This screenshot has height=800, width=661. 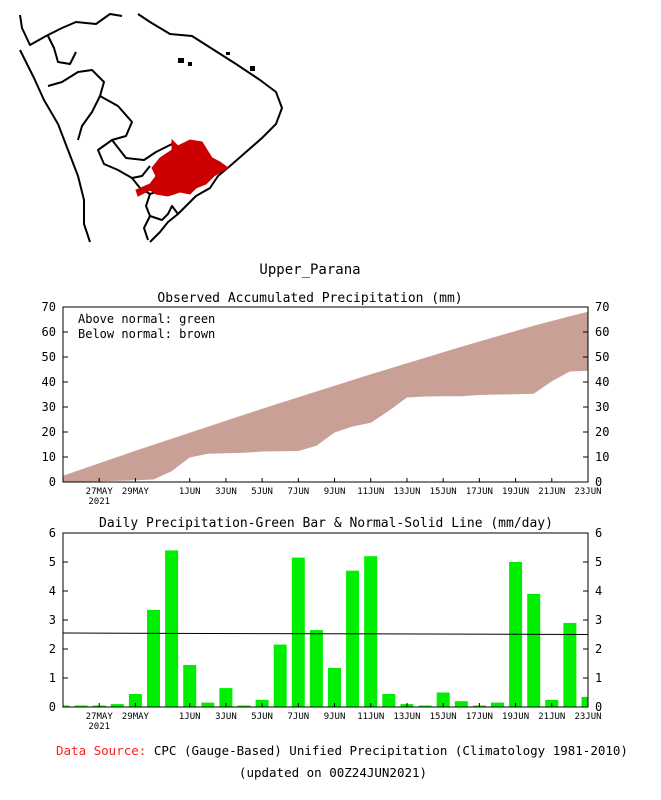 What do you see at coordinates (598, 533) in the screenshot?
I see `daily-ytick-label-right: 6` at bounding box center [598, 533].